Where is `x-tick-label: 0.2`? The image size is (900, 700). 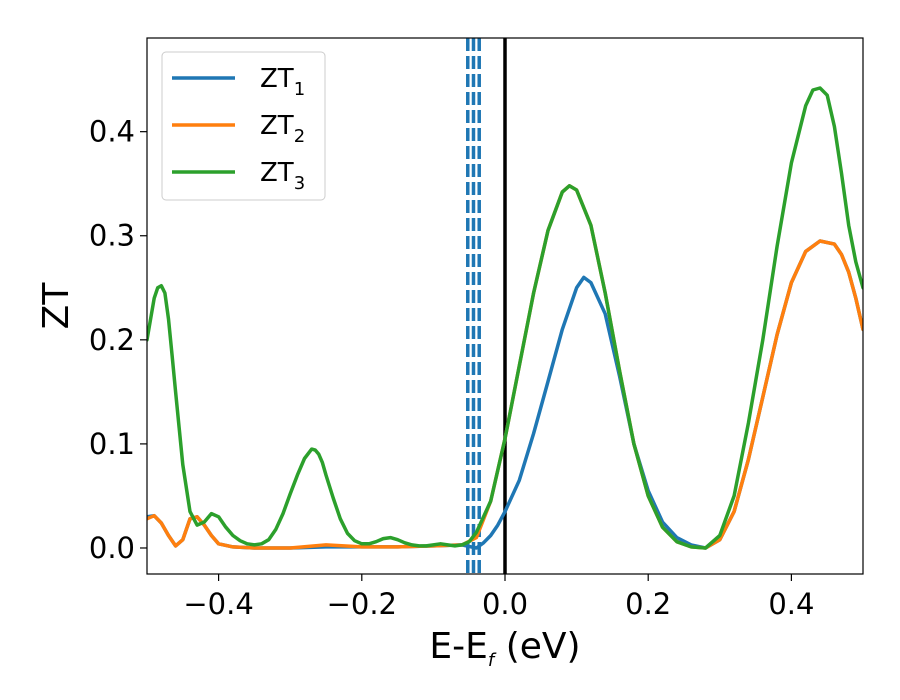
x-tick-label: 0.2 is located at coordinates (648, 604).